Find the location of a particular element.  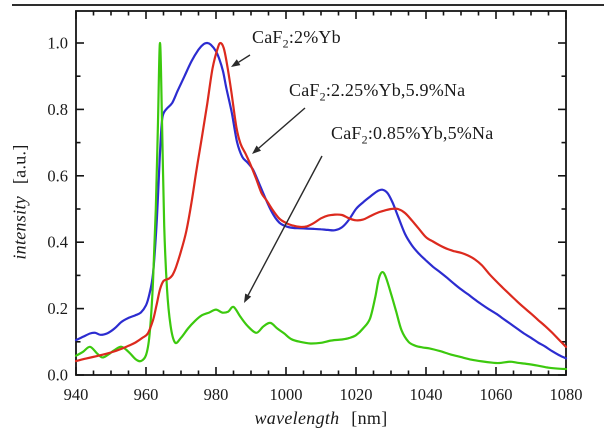

curve-label-2-25pct-yb-5-9pct-na: CaF2:2.25%Yb,5.9%Na is located at coordinates (377, 92).